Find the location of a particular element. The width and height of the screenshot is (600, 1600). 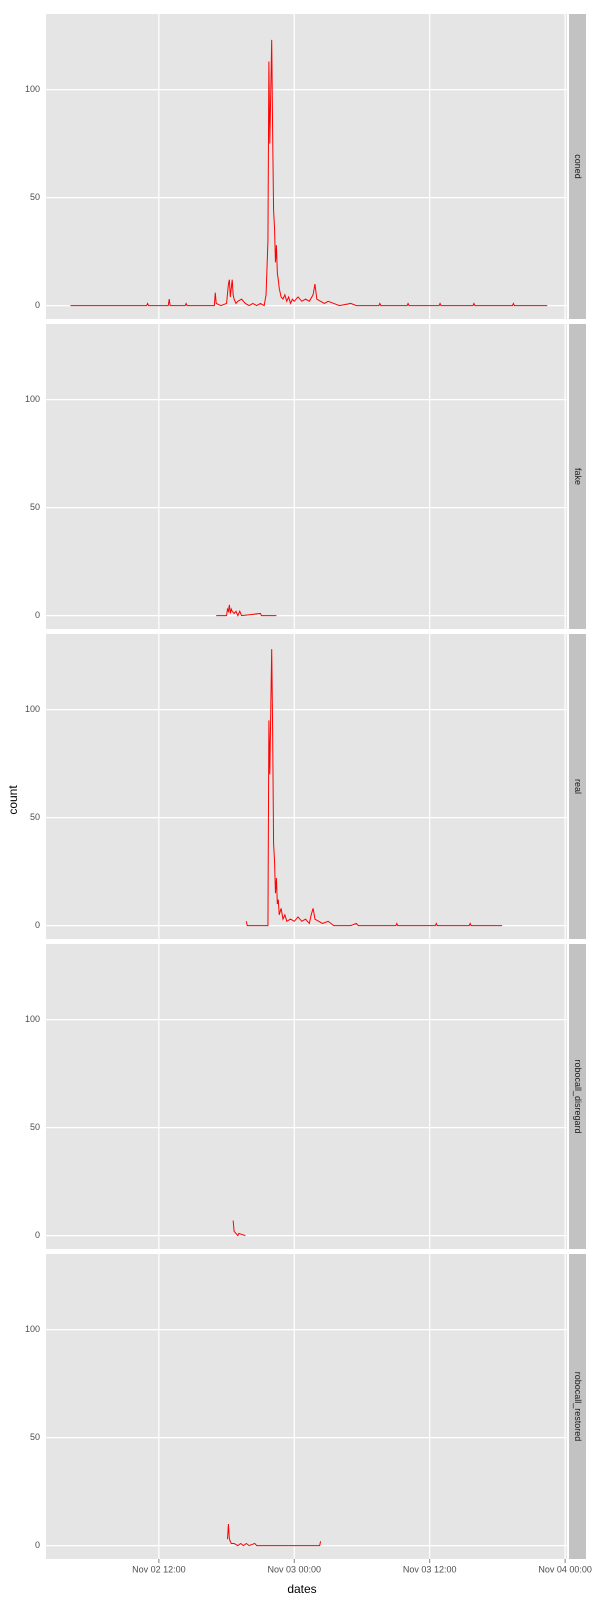

x-tick-label: Nov 02 12:00 is located at coordinates (159, 1569).